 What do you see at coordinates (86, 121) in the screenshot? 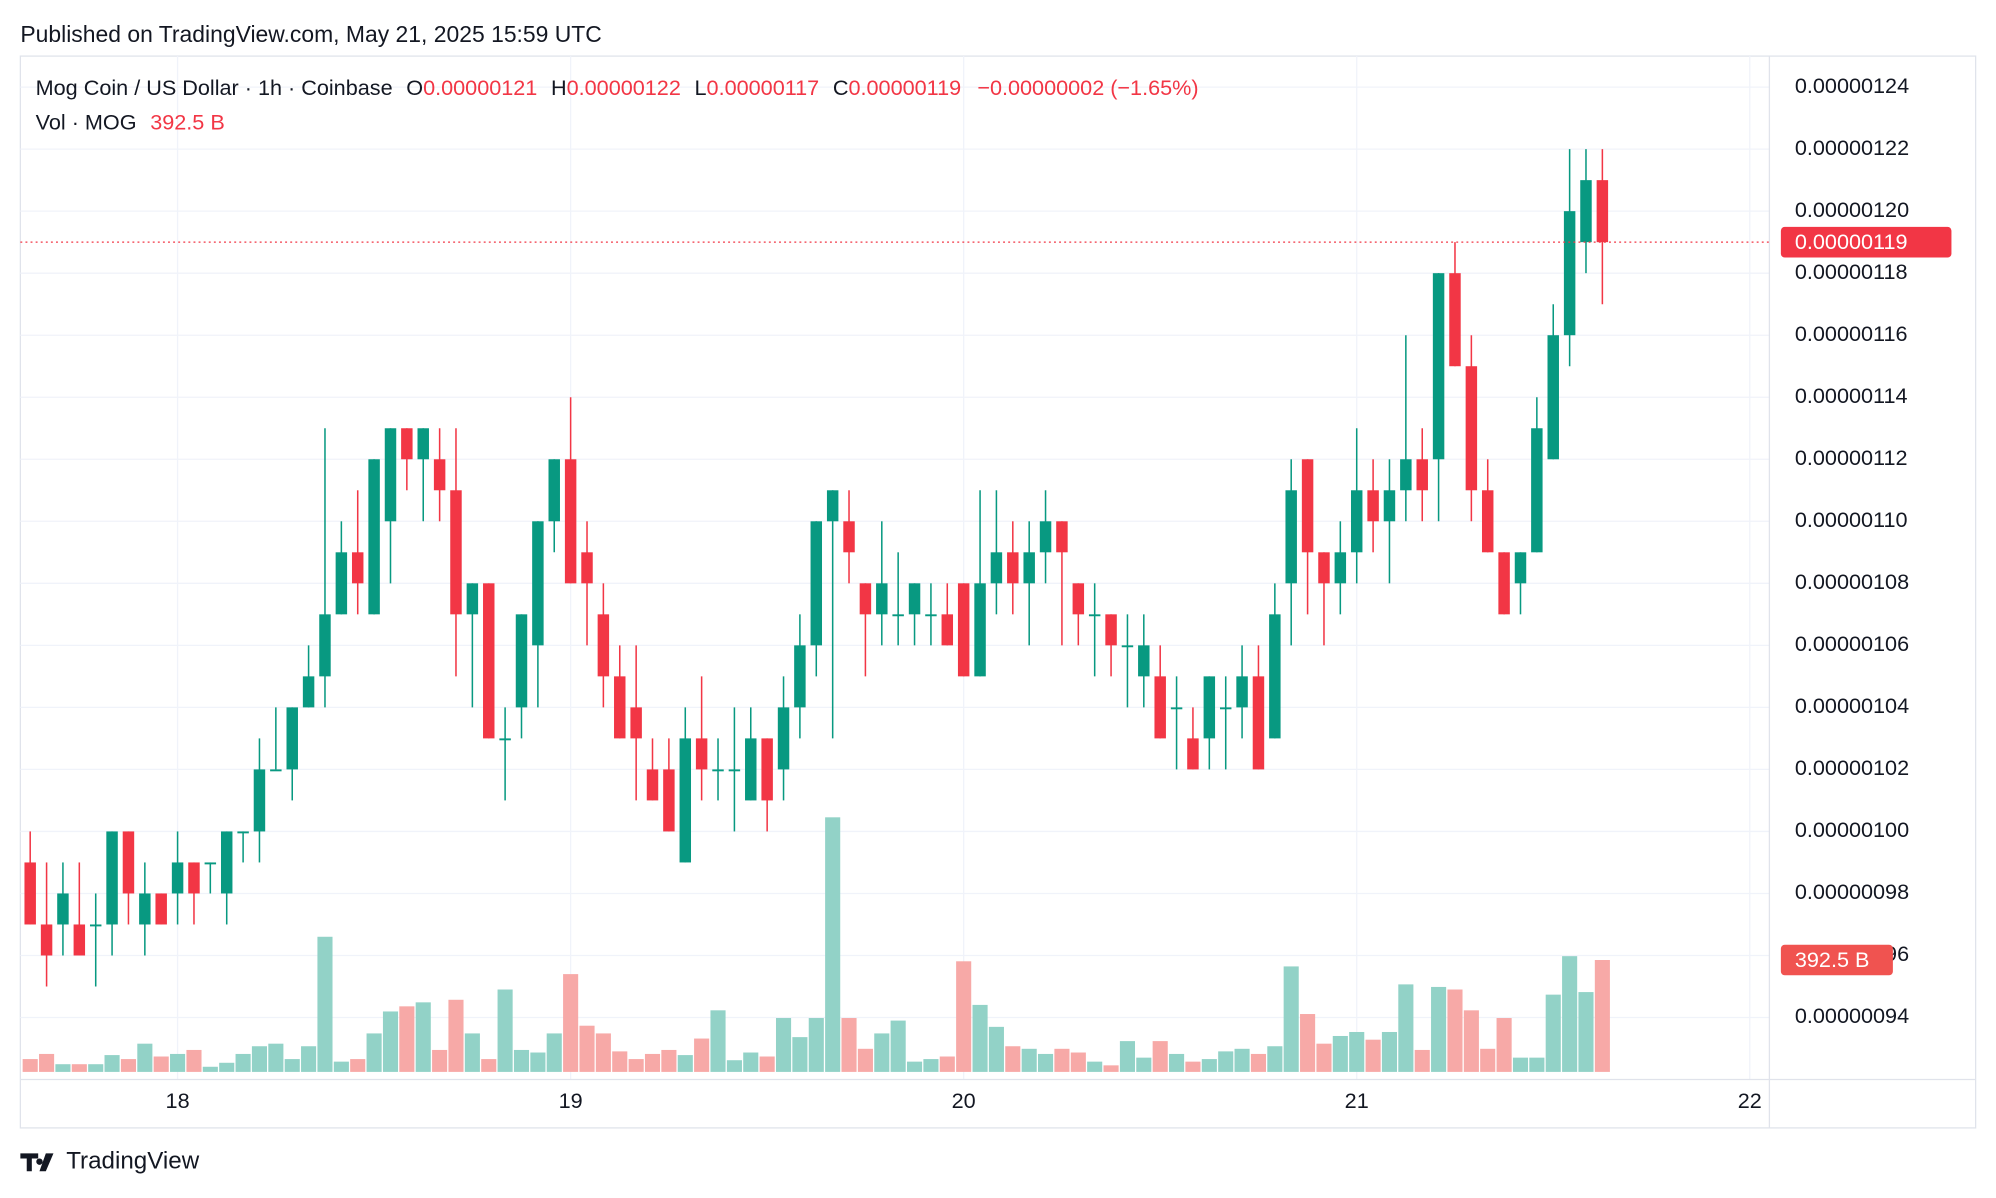
I see `volume-legend-label: Vol · MOG` at bounding box center [86, 121].